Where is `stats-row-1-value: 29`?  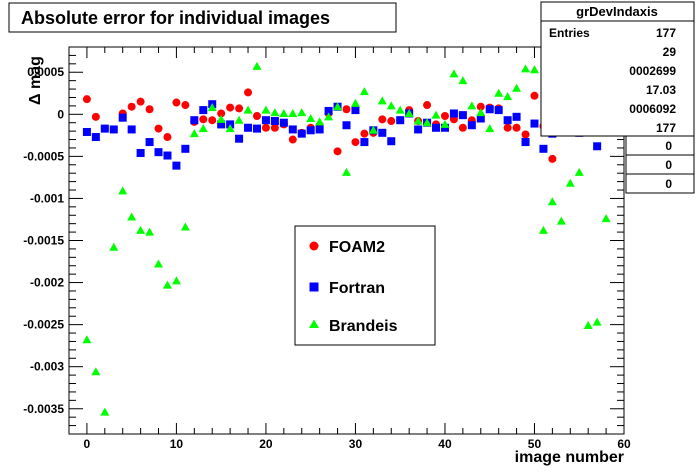 stats-row-1-value: 29 is located at coordinates (670, 52).